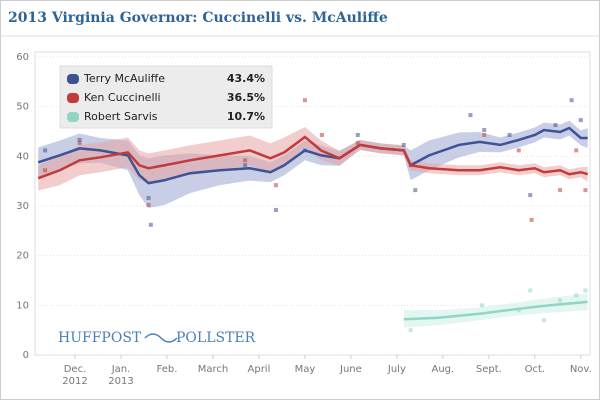 The height and width of the screenshot is (400, 600). Describe the element at coordinates (581, 369) in the screenshot. I see `x-tick-label: Nov.` at that location.